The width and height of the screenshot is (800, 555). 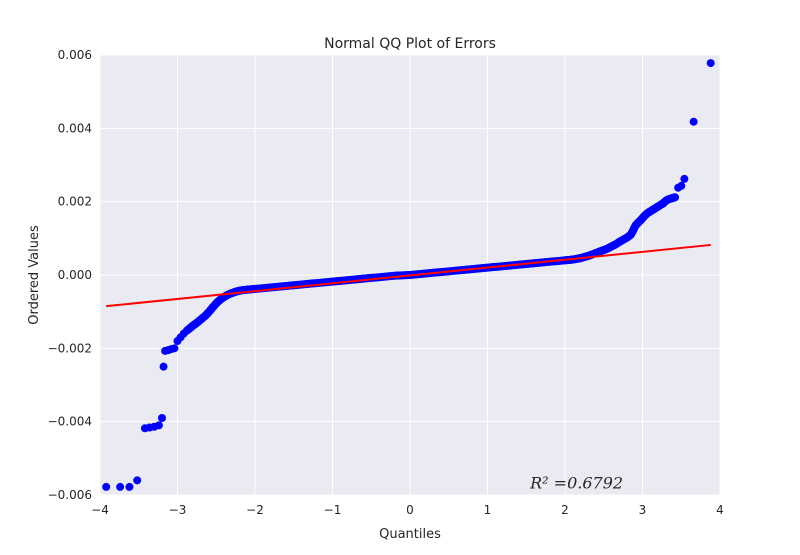 I want to click on x-tick-label: −4, so click(x=100, y=510).